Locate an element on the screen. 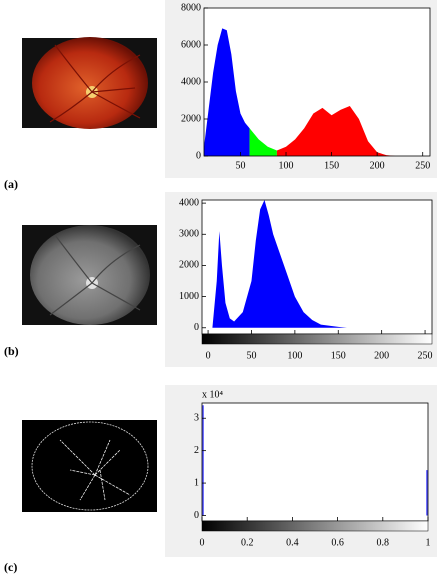  y-tick-label: 8000 is located at coordinates (191, 7).